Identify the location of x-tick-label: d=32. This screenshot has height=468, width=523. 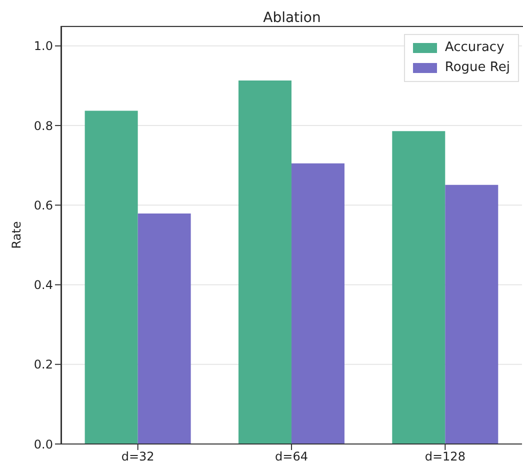
(137, 457).